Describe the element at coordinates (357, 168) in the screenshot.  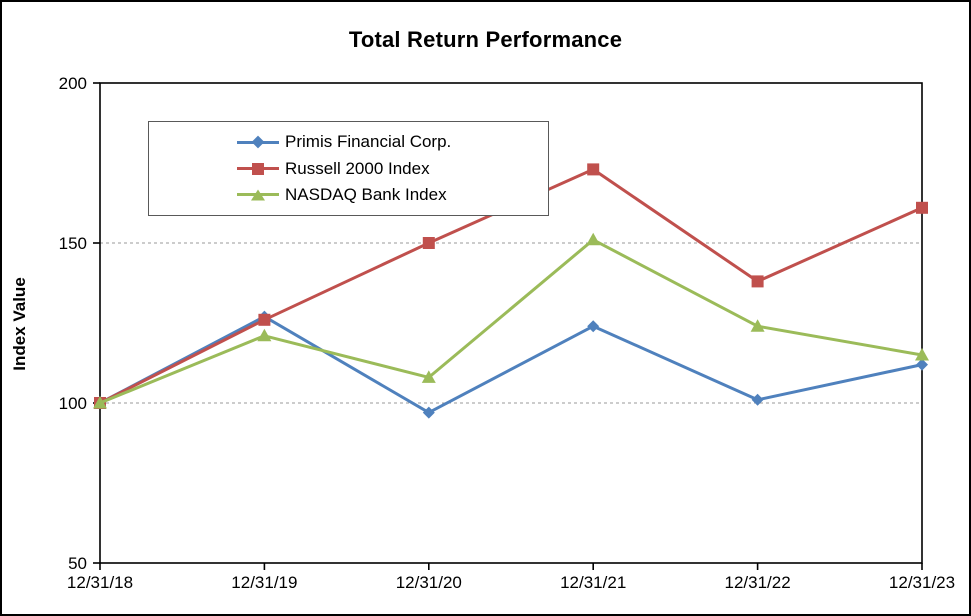
I see `legend-label-russell: Russell 2000 Index` at that location.